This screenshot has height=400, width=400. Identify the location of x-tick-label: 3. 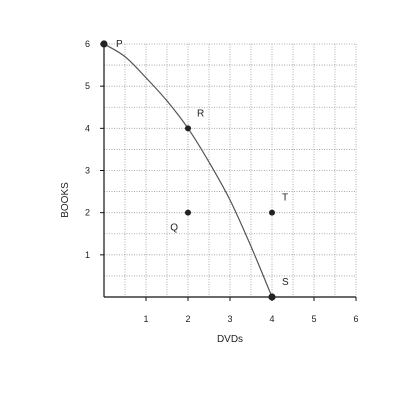
(229, 319).